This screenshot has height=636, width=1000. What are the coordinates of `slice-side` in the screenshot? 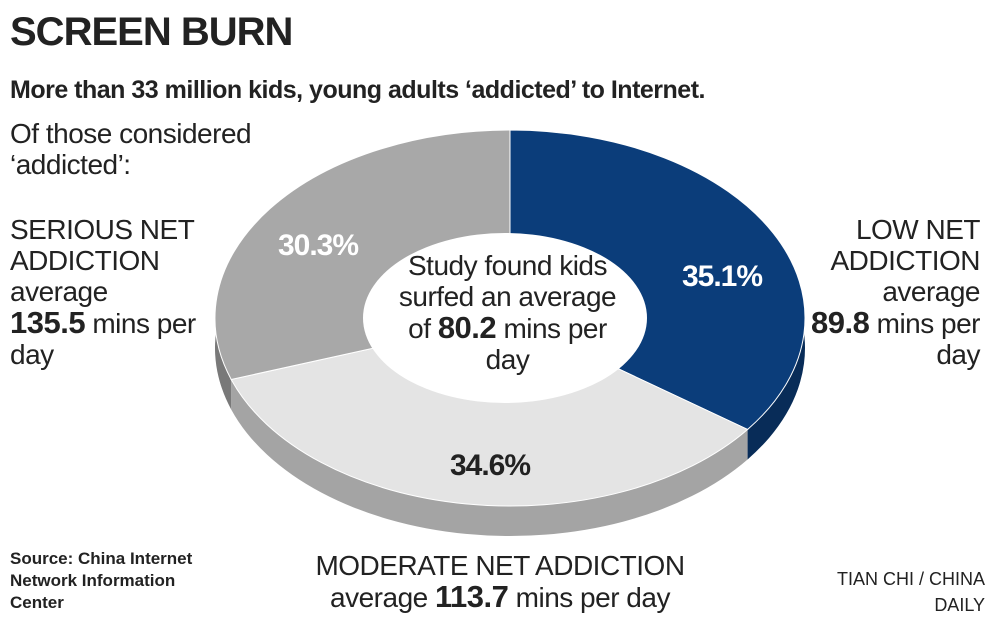 It's located at (489, 457).